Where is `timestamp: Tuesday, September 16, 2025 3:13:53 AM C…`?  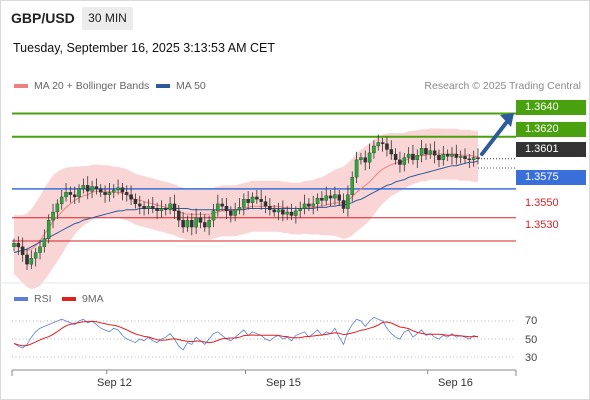 timestamp: Tuesday, September 16, 2025 3:13:53 AM C… is located at coordinates (144, 48).